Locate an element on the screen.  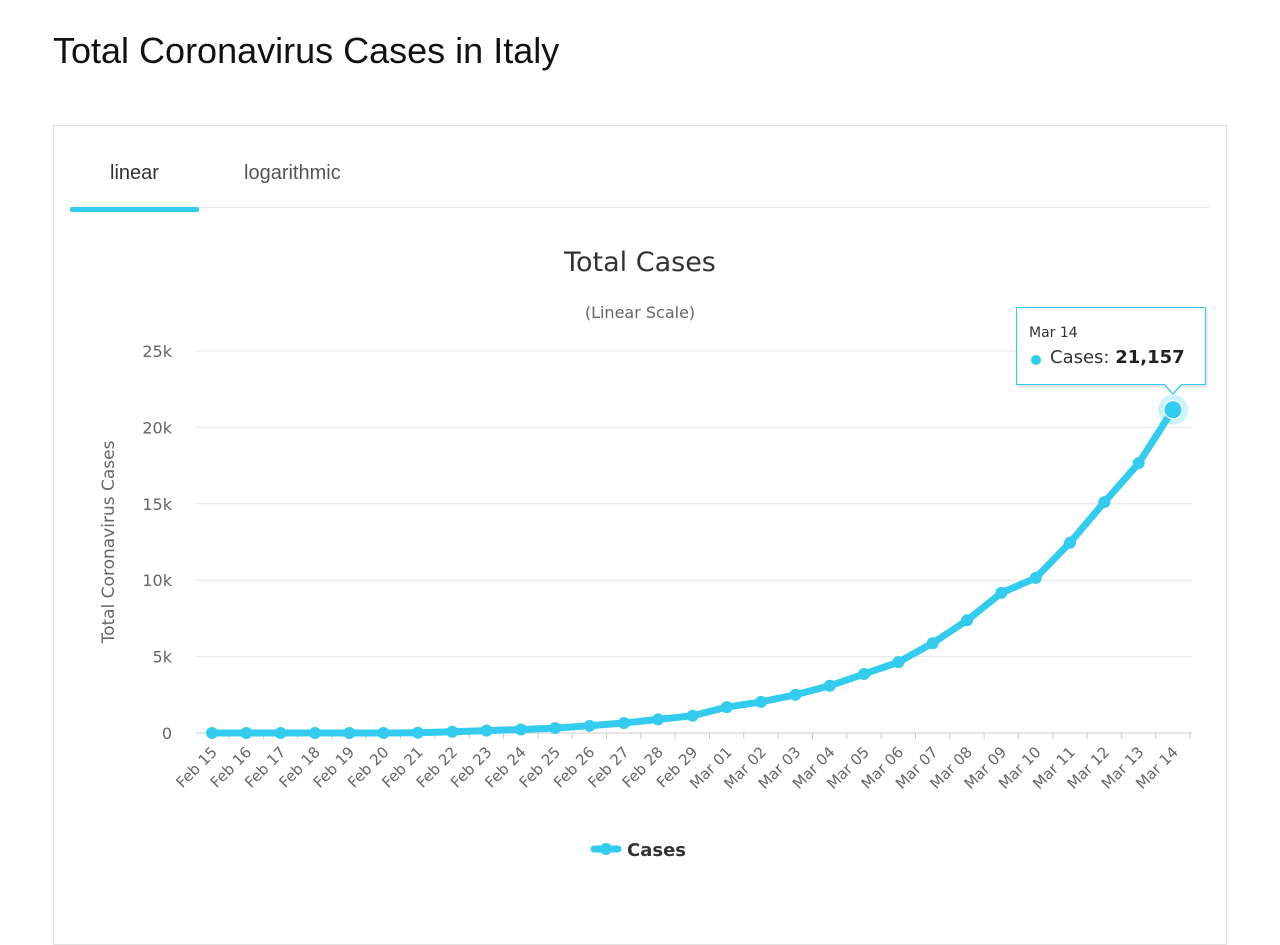
tab-logarithmic: logarithmic is located at coordinates (292, 173).